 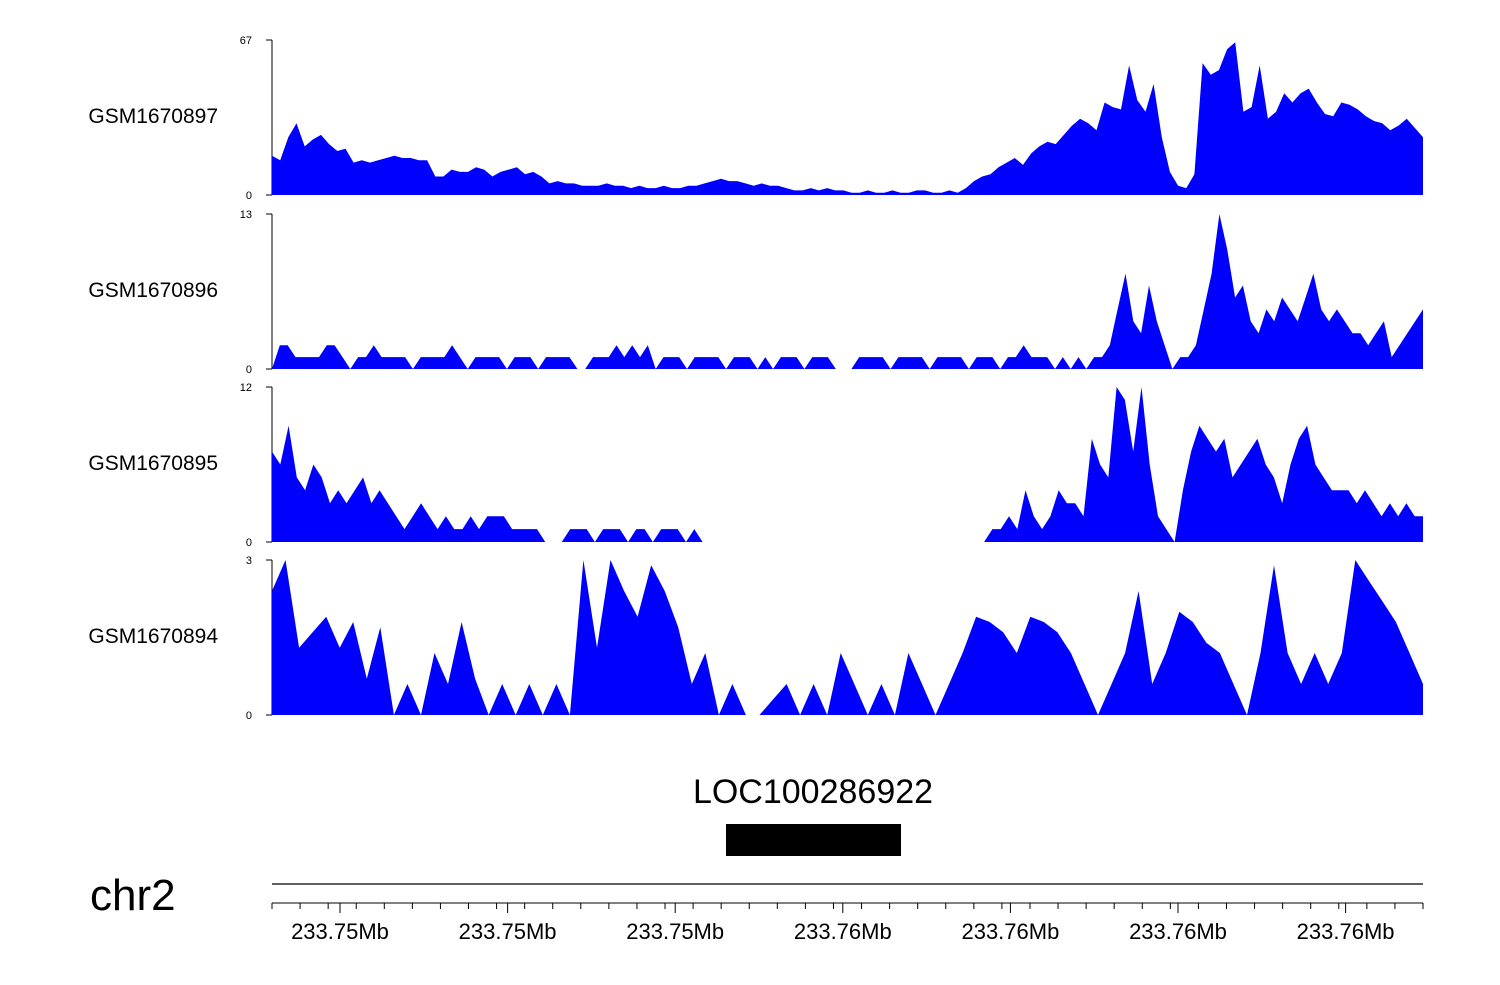 What do you see at coordinates (246, 41) in the screenshot?
I see `y-tick-label: 67` at bounding box center [246, 41].